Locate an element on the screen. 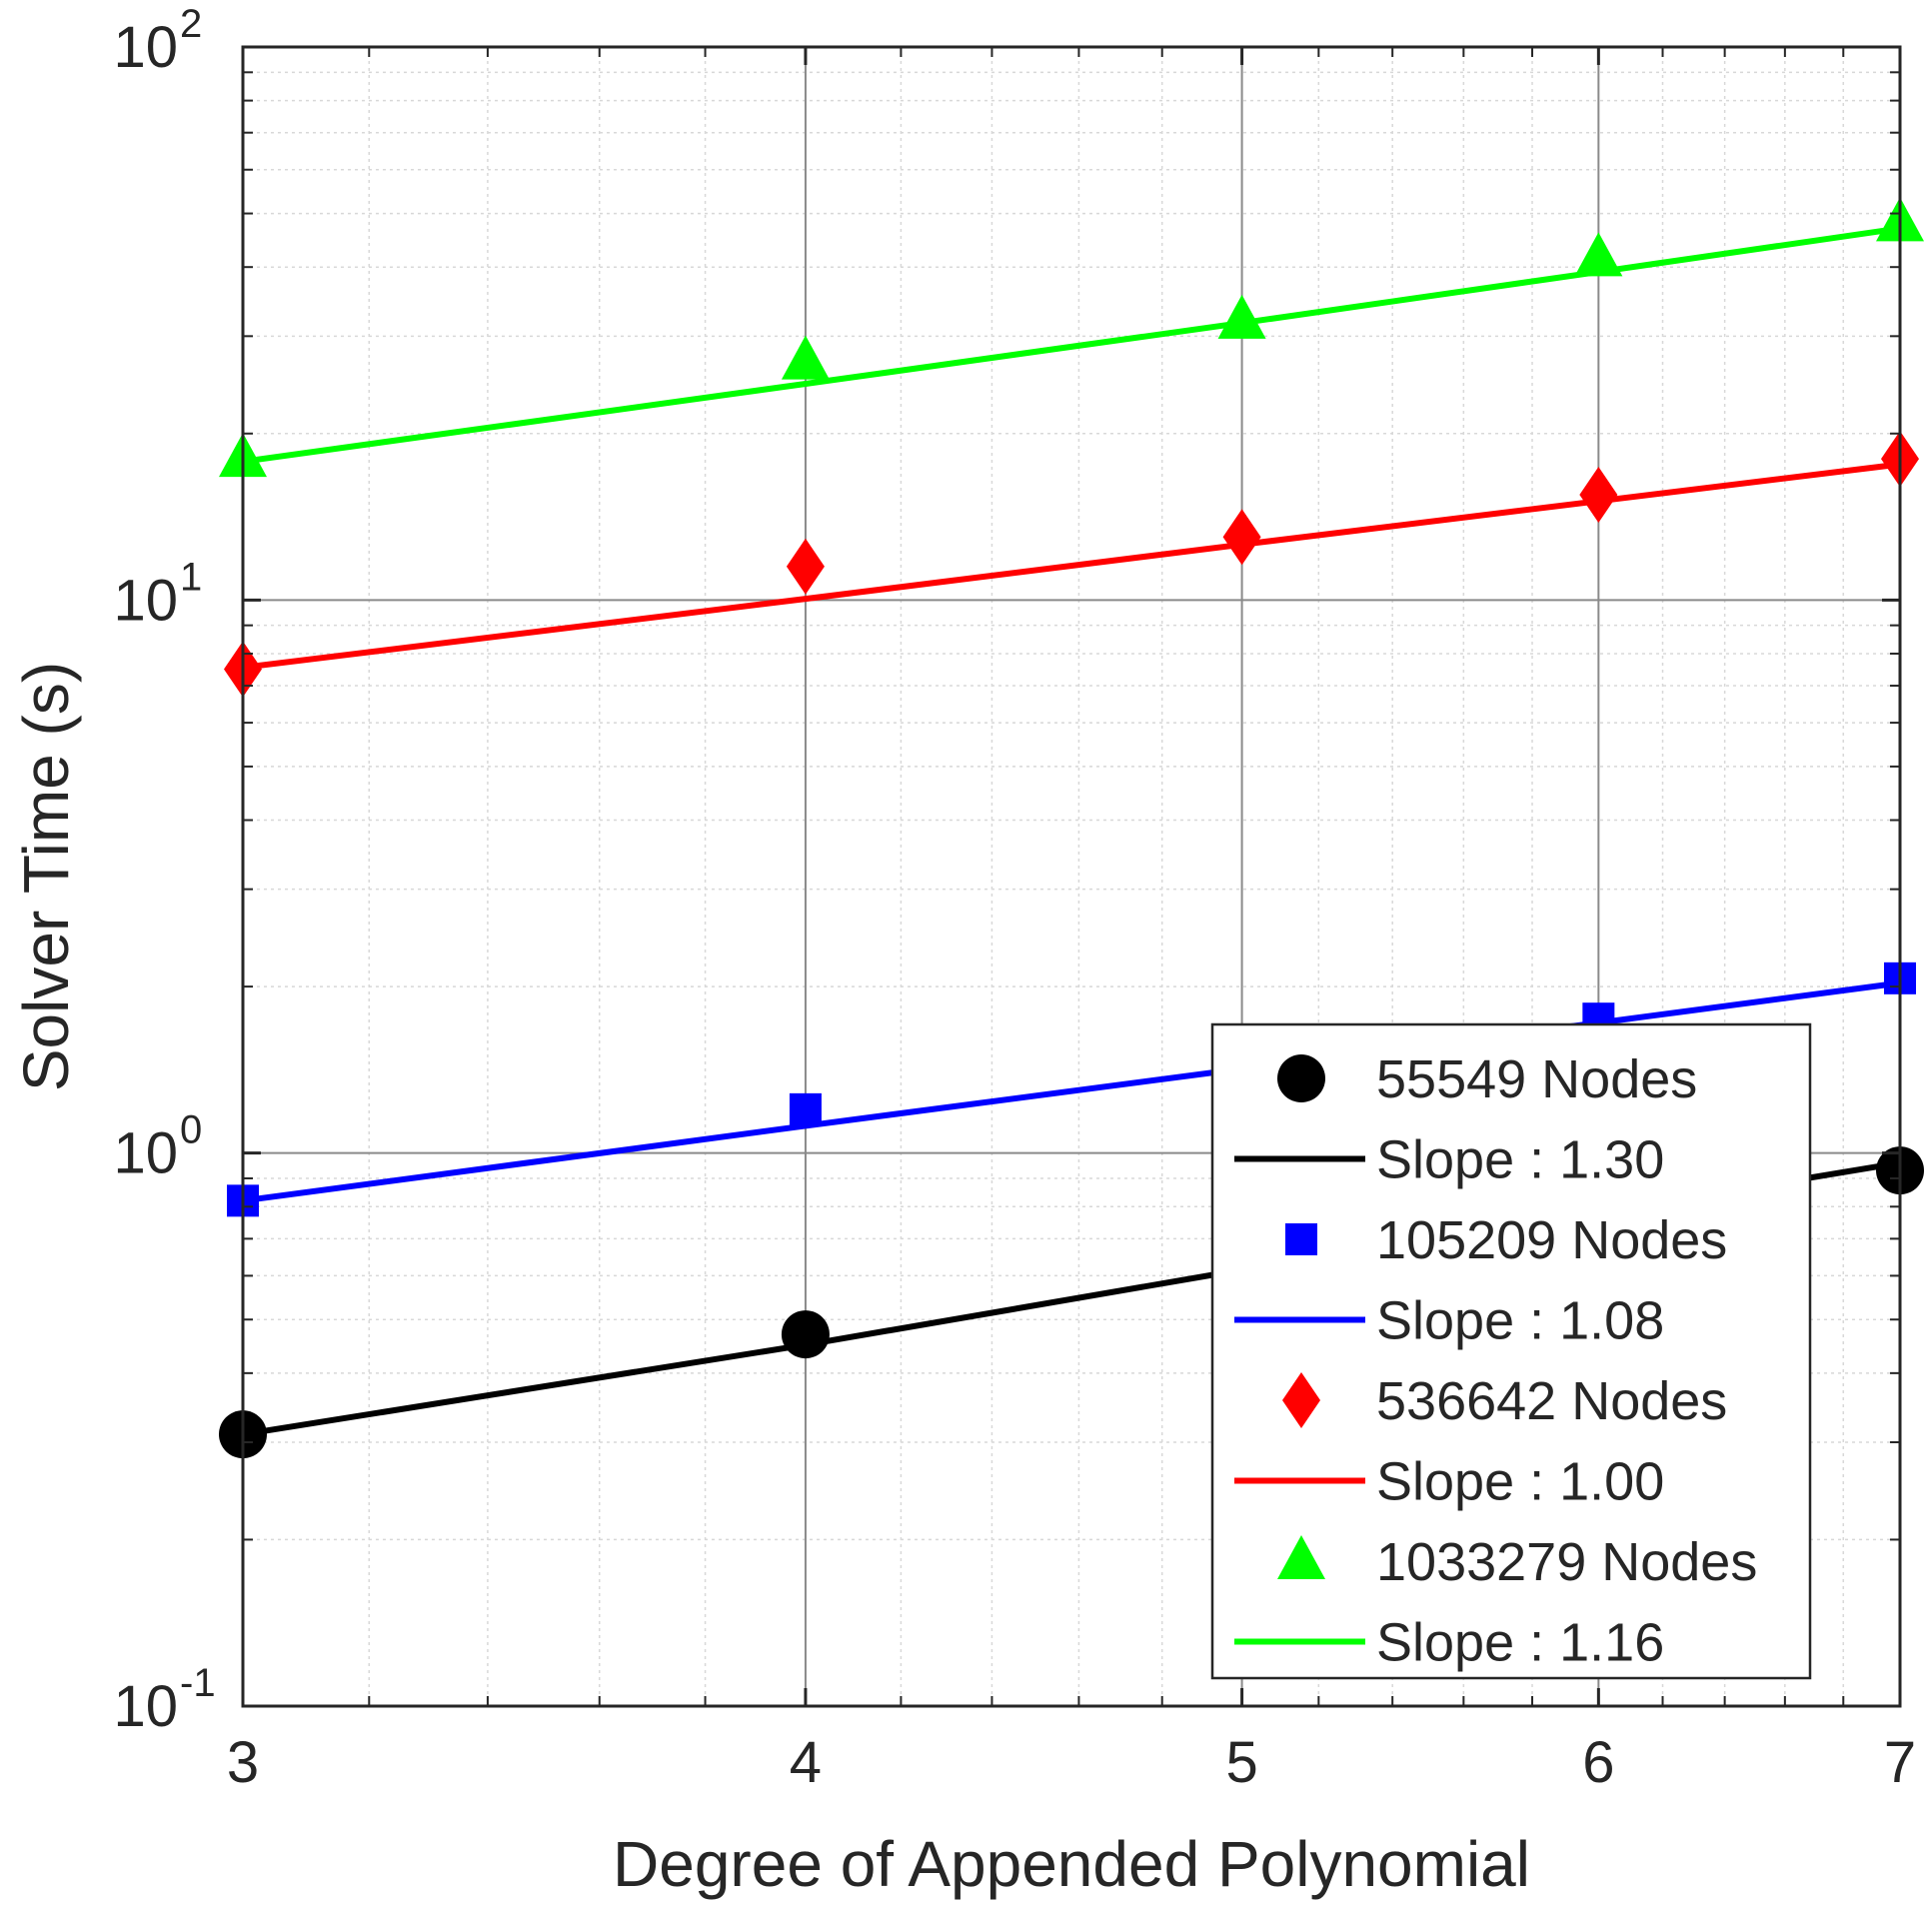 The height and width of the screenshot is (1916, 1932). legend-label-series-4: 1033279 Nodes is located at coordinates (1566, 1562).